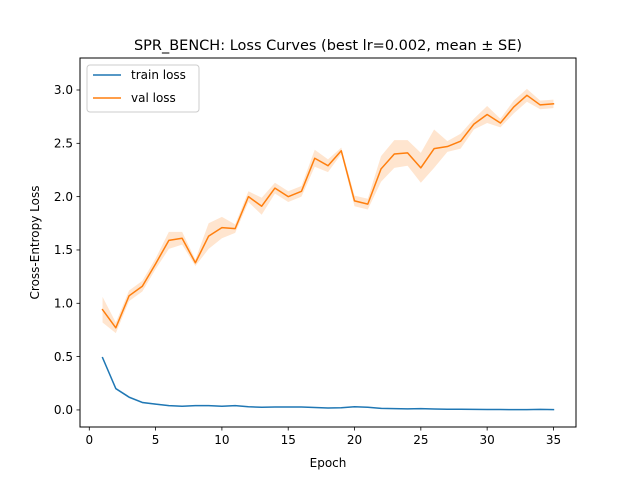 This screenshot has width=640, height=480. Describe the element at coordinates (323, 437) in the screenshot. I see `x-axis-ticks: 0 5 10 15 20 25 30 35` at that location.